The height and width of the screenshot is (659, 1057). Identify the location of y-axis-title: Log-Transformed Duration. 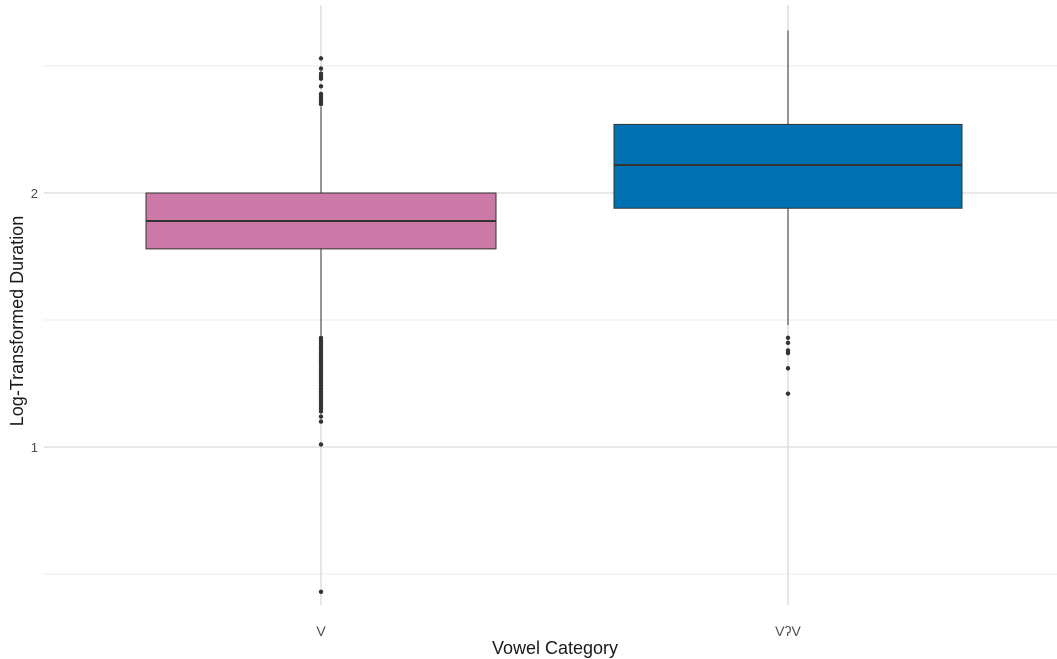
(17, 321).